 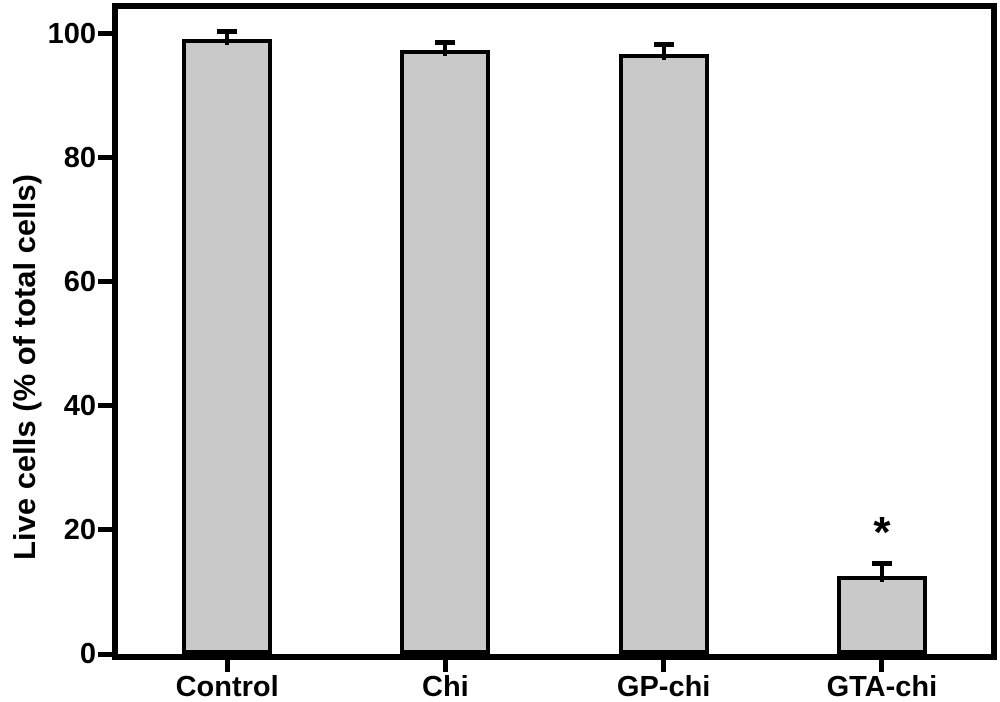 What do you see at coordinates (445, 686) in the screenshot?
I see `x-category-label: Chi` at bounding box center [445, 686].